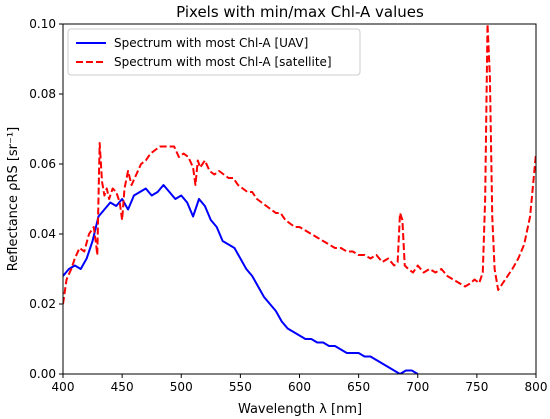 This screenshot has width=550, height=419. I want to click on x-axis-ticks: 400 450 500 550 600 650 700 750 800, so click(300, 384).